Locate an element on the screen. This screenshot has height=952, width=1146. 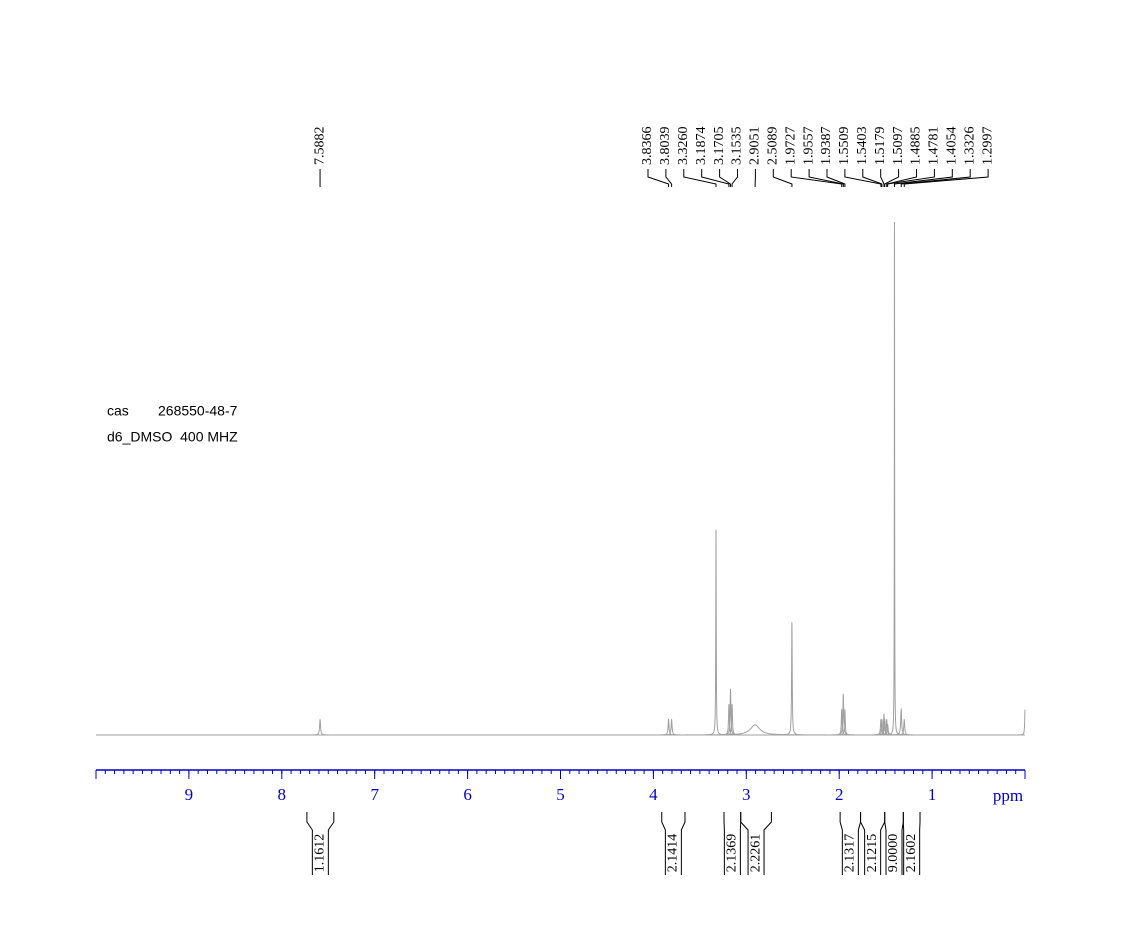
integral-label: 9.0000 is located at coordinates (893, 853).